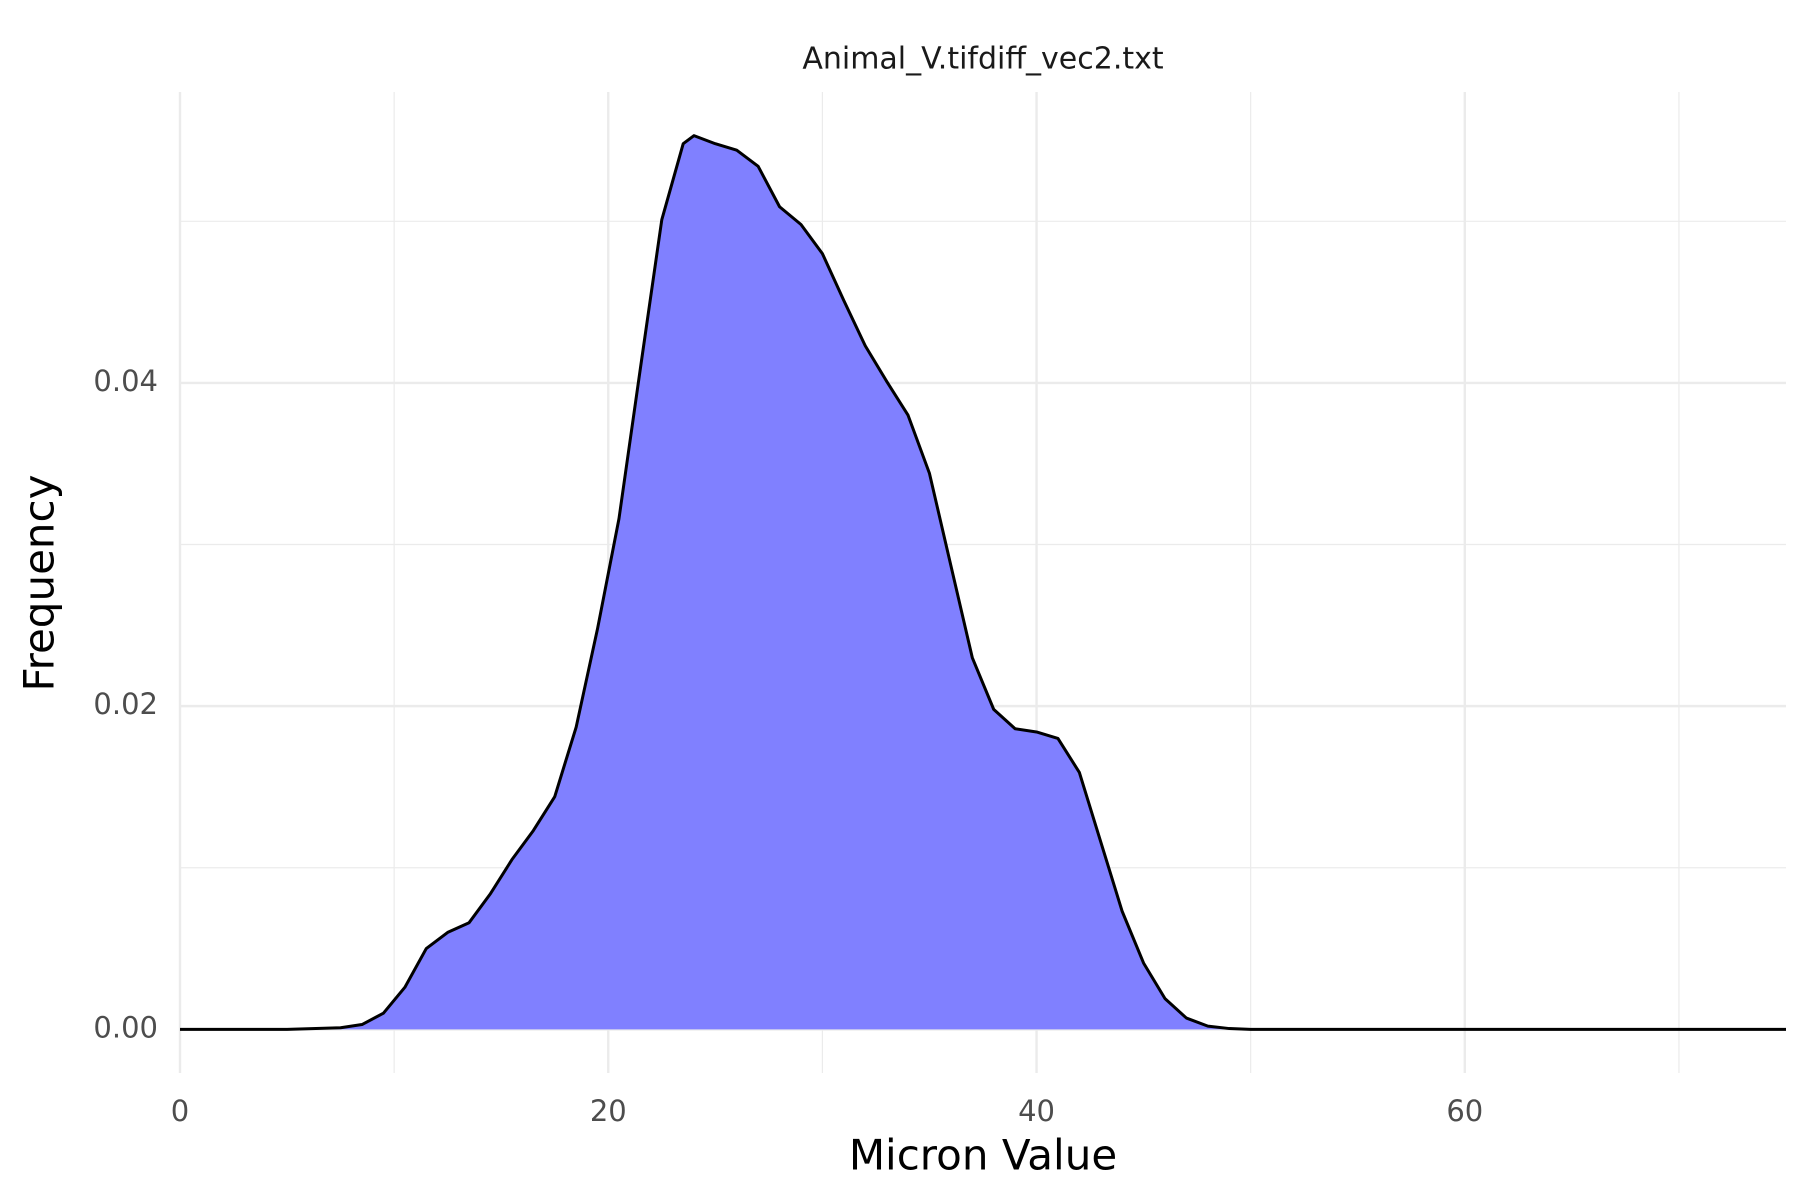 This screenshot has width=1800, height=1200. What do you see at coordinates (983, 59) in the screenshot?
I see `chart-title: Animal_V.tifdiff_vec2.txt` at bounding box center [983, 59].